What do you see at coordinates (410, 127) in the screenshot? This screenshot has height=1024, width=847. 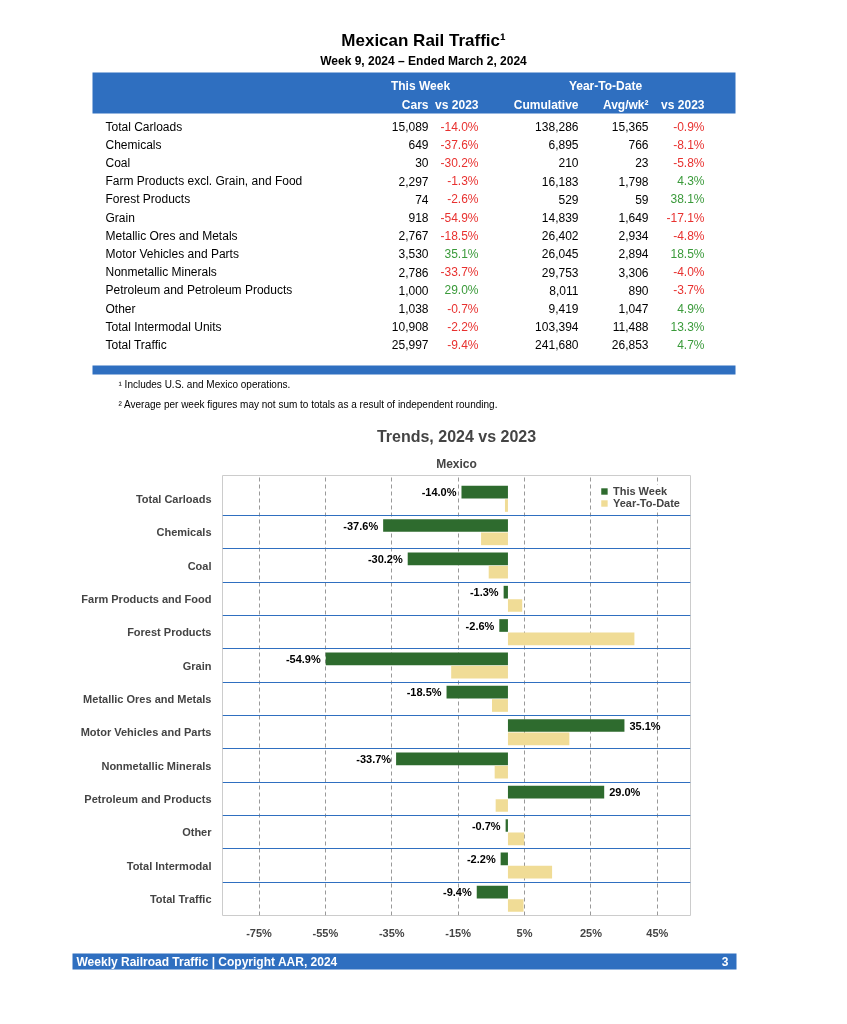 I see `data-label: 15,089` at bounding box center [410, 127].